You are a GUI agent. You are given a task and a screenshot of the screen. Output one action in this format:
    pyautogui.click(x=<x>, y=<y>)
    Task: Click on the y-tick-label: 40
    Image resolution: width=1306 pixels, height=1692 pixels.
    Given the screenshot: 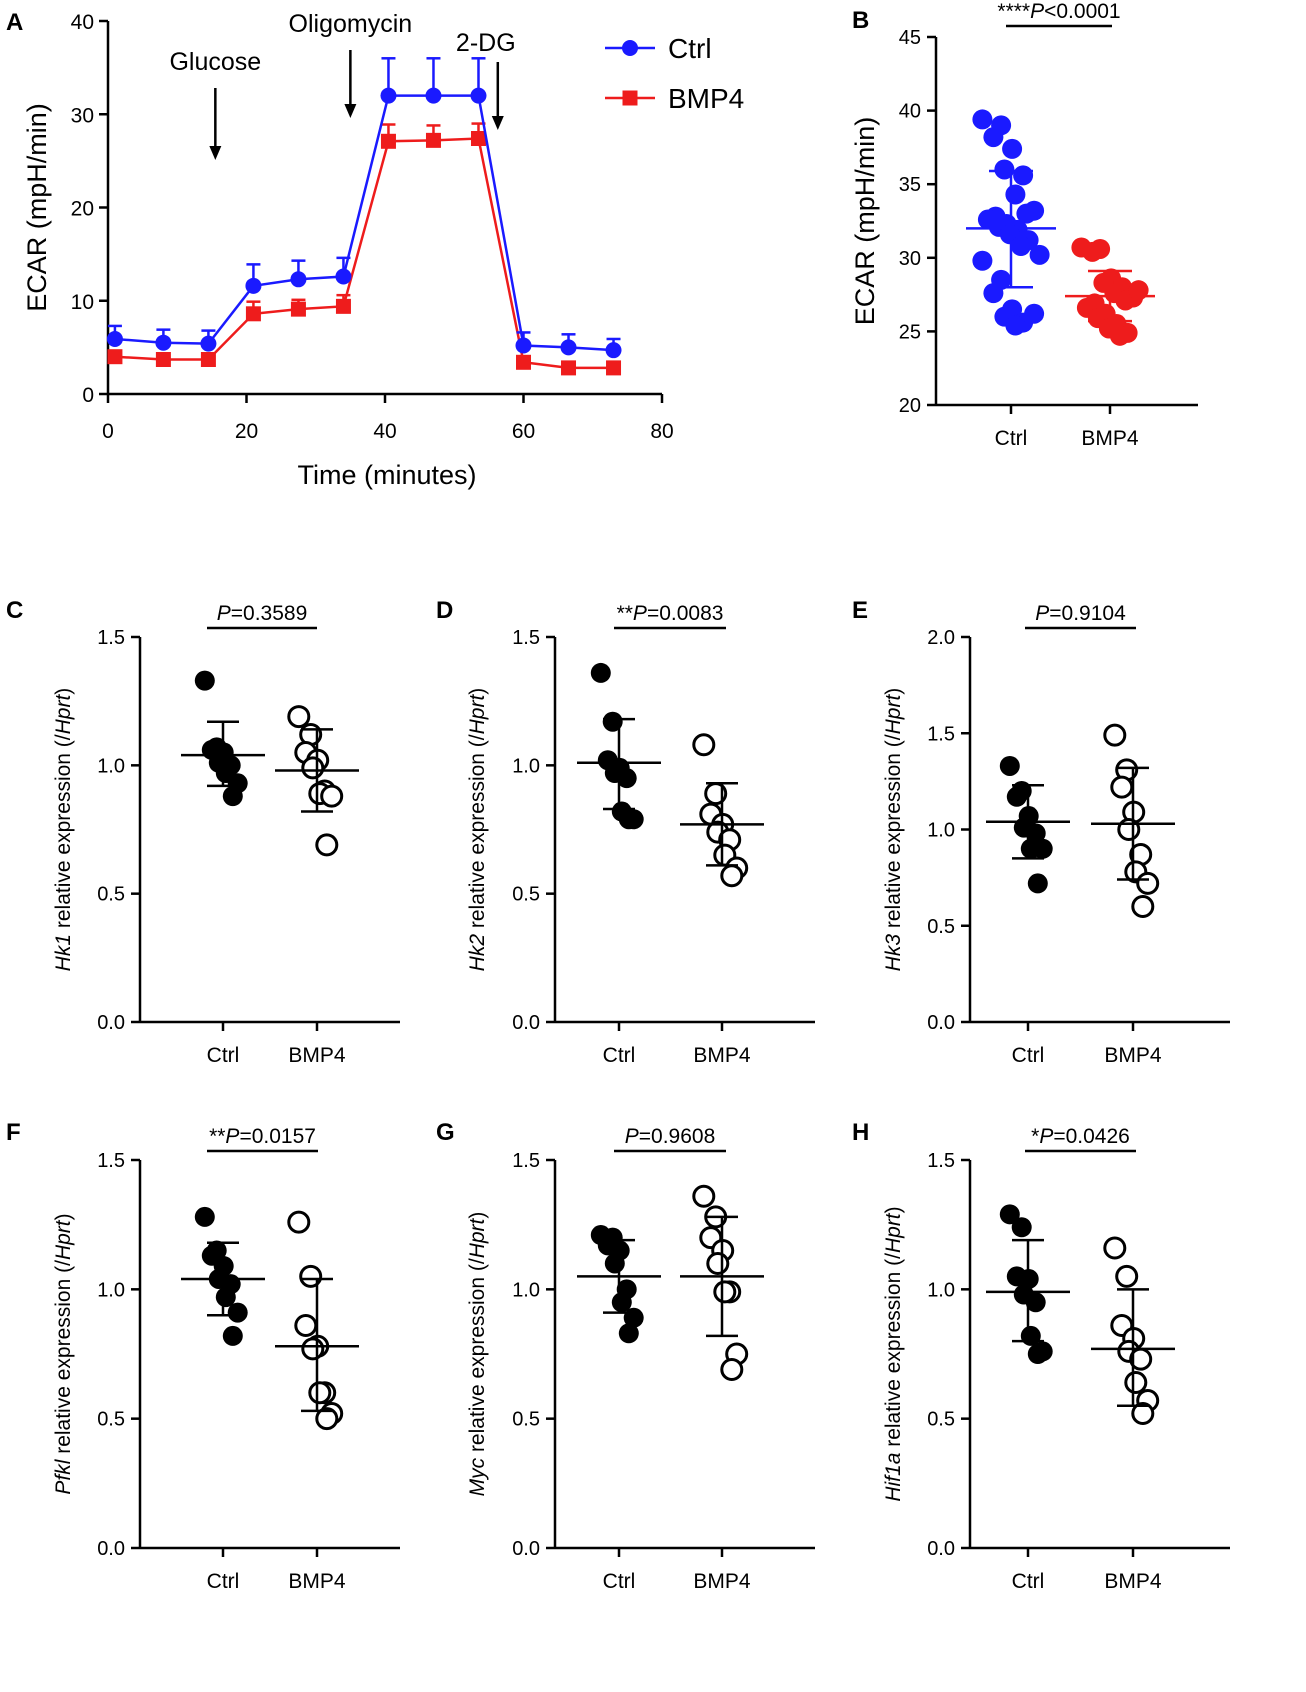 What is the action you would take?
    pyautogui.click(x=82, y=22)
    